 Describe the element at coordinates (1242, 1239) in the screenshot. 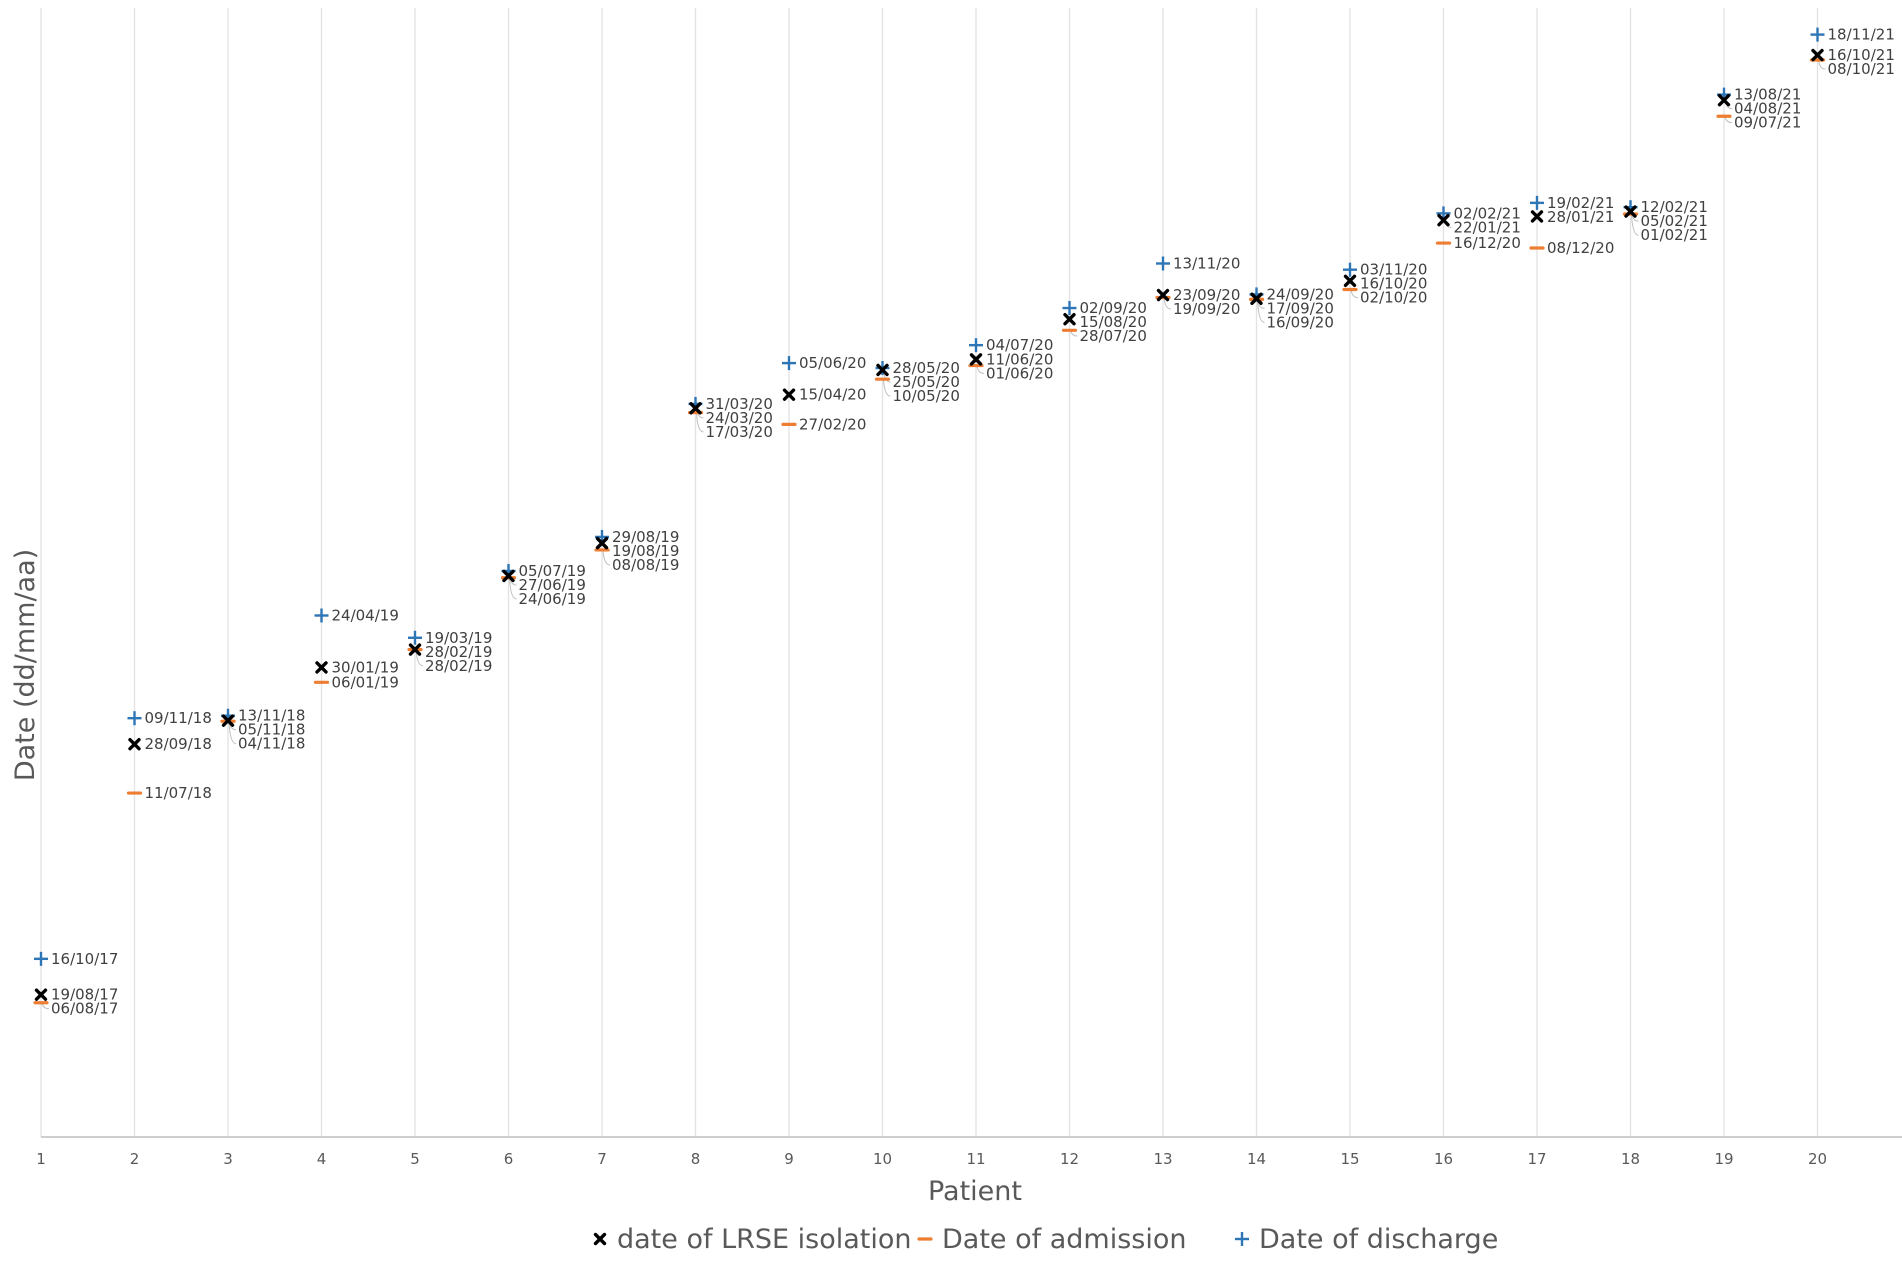

I see `legend-marker` at that location.